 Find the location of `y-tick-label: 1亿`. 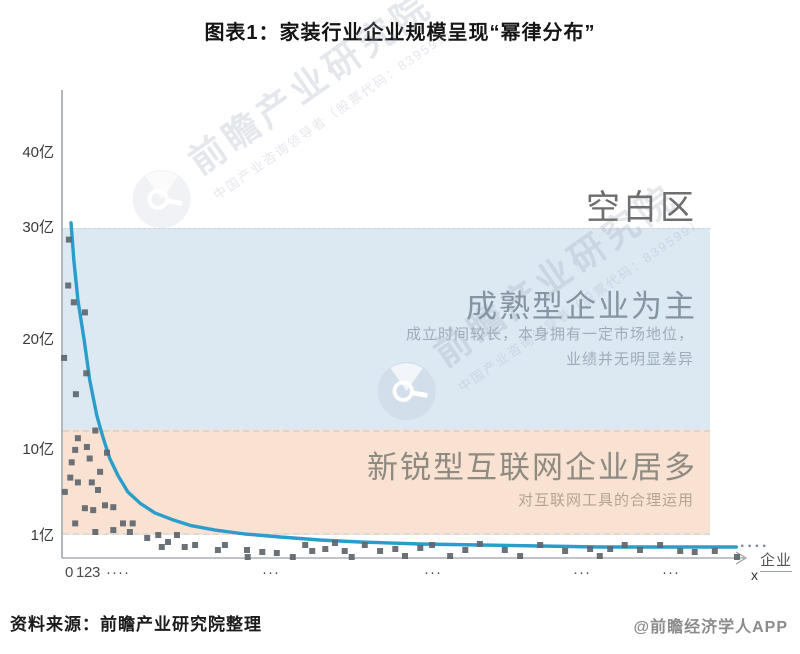

y-tick-label: 1亿 is located at coordinates (42, 535).